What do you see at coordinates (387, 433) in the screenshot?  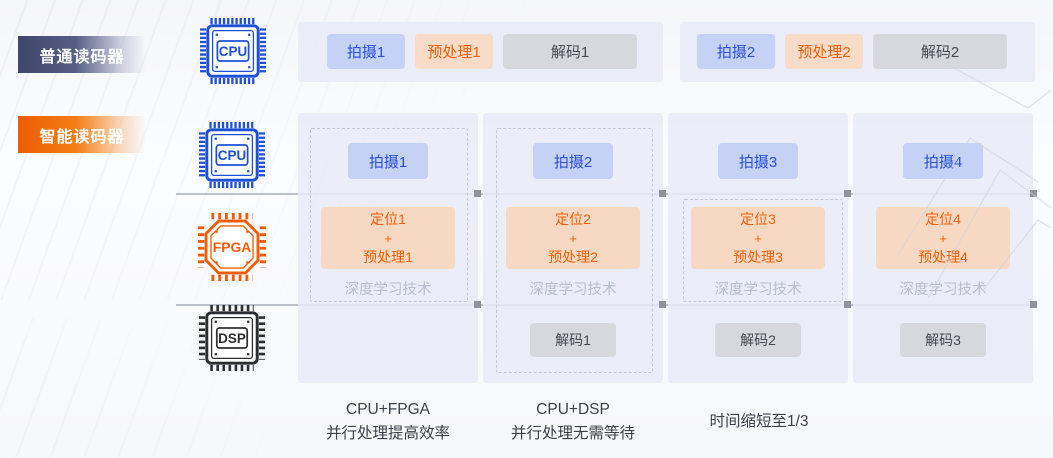 I see `caption-line: 并行处理提高效率` at bounding box center [387, 433].